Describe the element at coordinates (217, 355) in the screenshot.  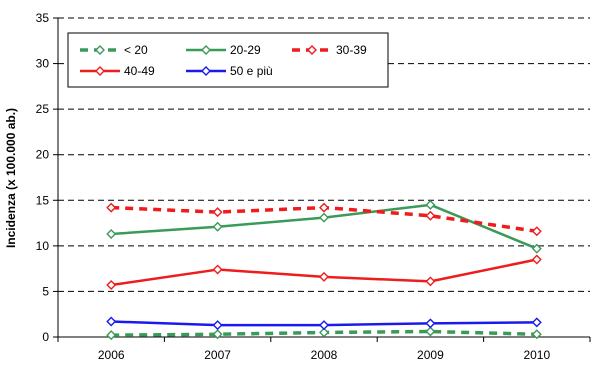
I see `x-tick-label: 2007` at that location.